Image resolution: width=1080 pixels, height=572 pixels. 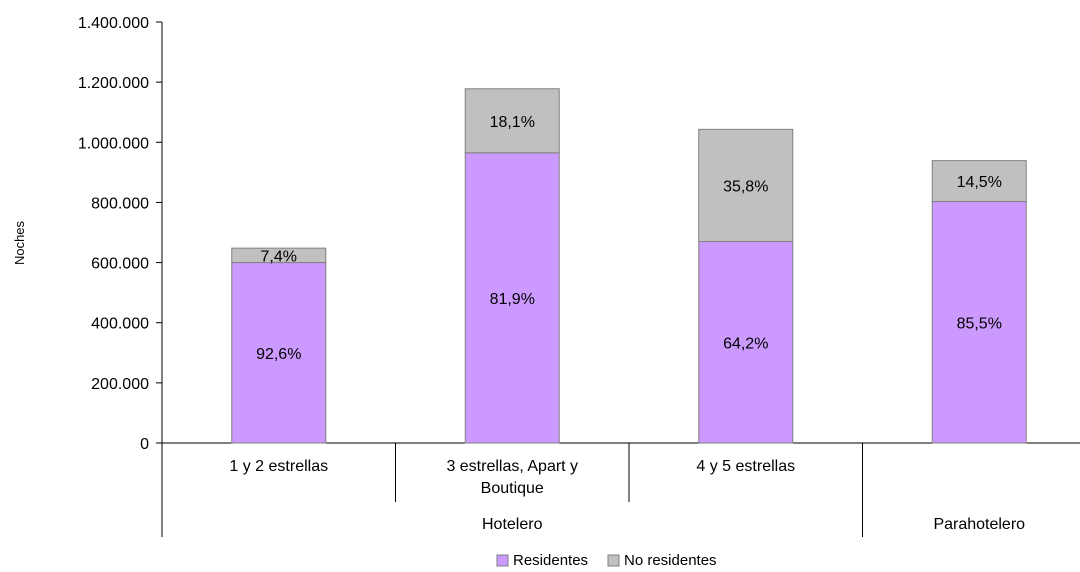 What do you see at coordinates (113, 143) in the screenshot?
I see `y-tick-label: 1.000.000` at bounding box center [113, 143].